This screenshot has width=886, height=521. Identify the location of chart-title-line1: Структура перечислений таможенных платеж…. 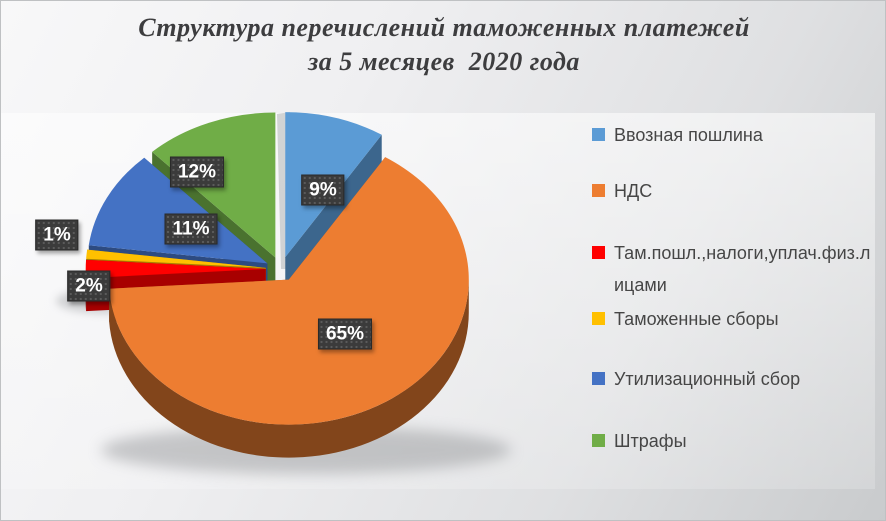
(444, 27).